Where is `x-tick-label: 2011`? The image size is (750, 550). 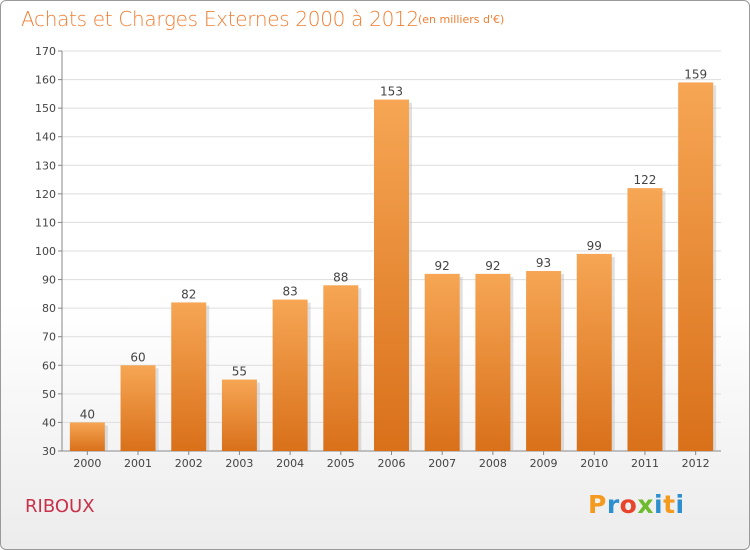
x-tick-label: 2011 is located at coordinates (645, 463).